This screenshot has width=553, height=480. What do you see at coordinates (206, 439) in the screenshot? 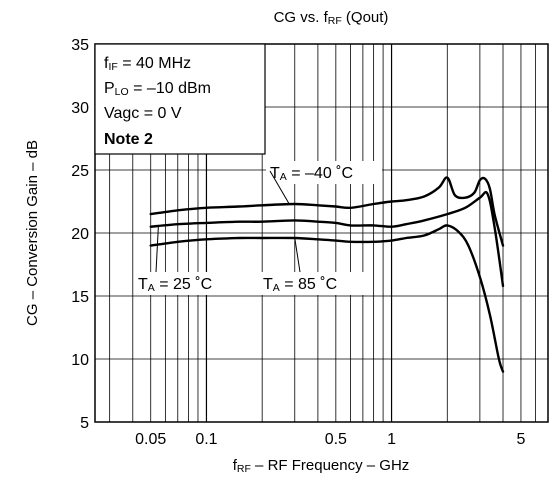
I see `x-tick-label: 0.1` at bounding box center [206, 439].